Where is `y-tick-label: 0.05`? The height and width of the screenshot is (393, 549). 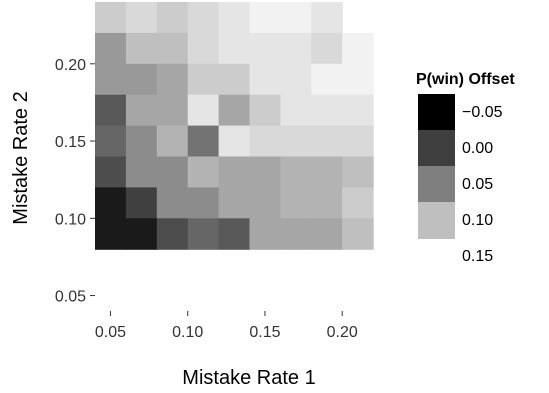
y-tick-label: 0.05 is located at coordinates (70, 297).